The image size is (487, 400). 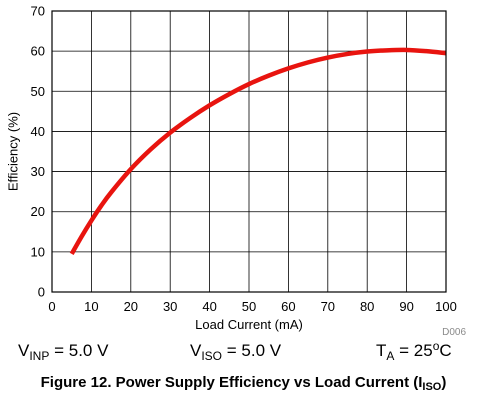 I want to click on y-tick-label: 70, so click(x=38, y=11).